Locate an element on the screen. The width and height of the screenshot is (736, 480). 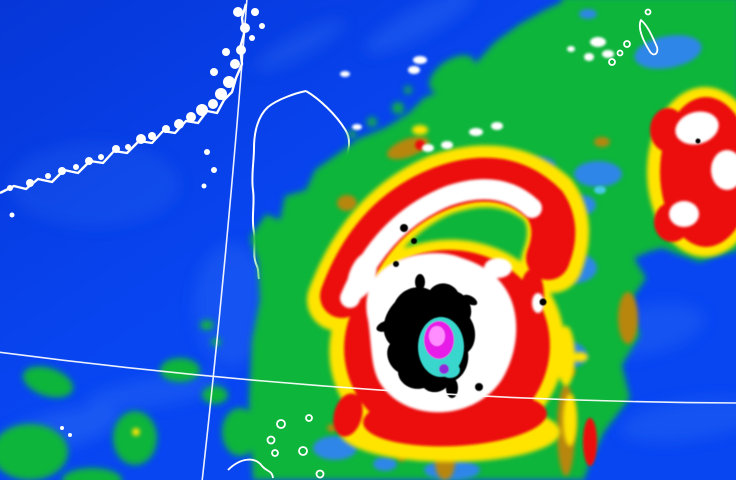
core-purple-dot is located at coordinates (444, 369).